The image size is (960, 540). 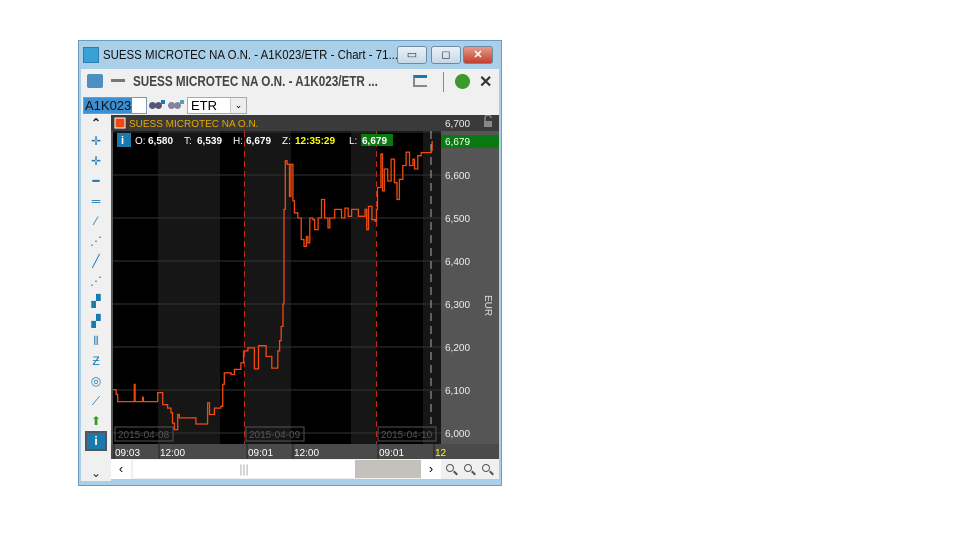 What do you see at coordinates (353, 141) in the screenshot?
I see `info-label: L:` at bounding box center [353, 141].